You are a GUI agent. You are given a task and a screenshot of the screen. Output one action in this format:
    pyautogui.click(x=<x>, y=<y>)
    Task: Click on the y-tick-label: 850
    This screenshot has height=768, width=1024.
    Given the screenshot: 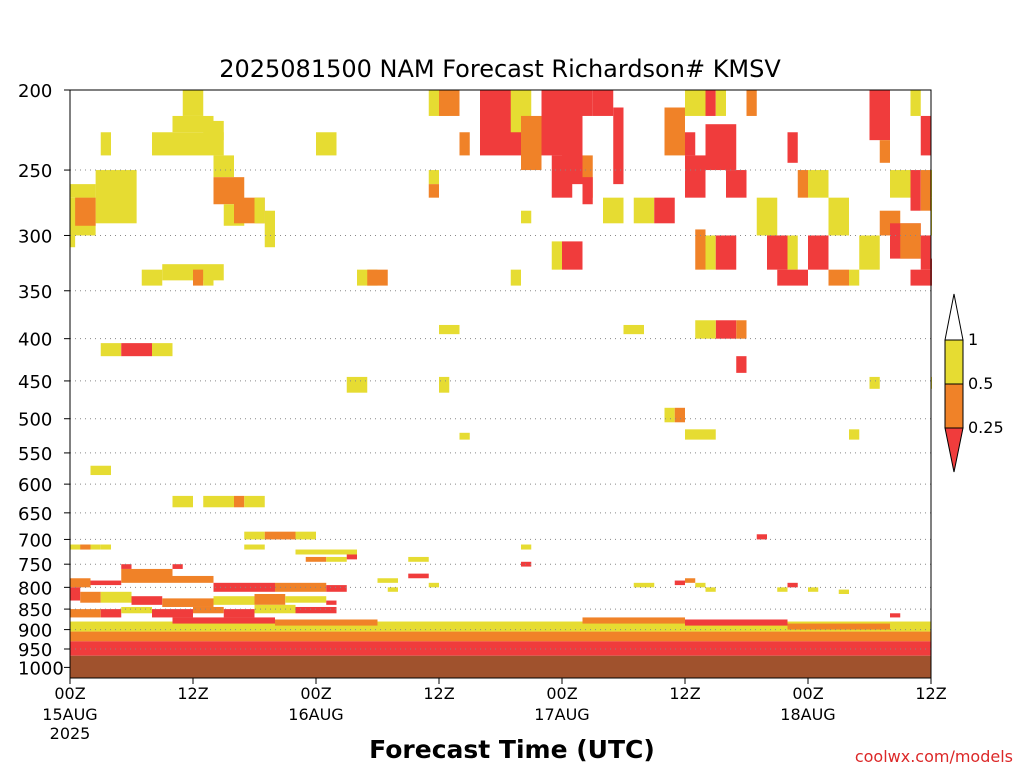 What is the action you would take?
    pyautogui.click(x=35, y=610)
    